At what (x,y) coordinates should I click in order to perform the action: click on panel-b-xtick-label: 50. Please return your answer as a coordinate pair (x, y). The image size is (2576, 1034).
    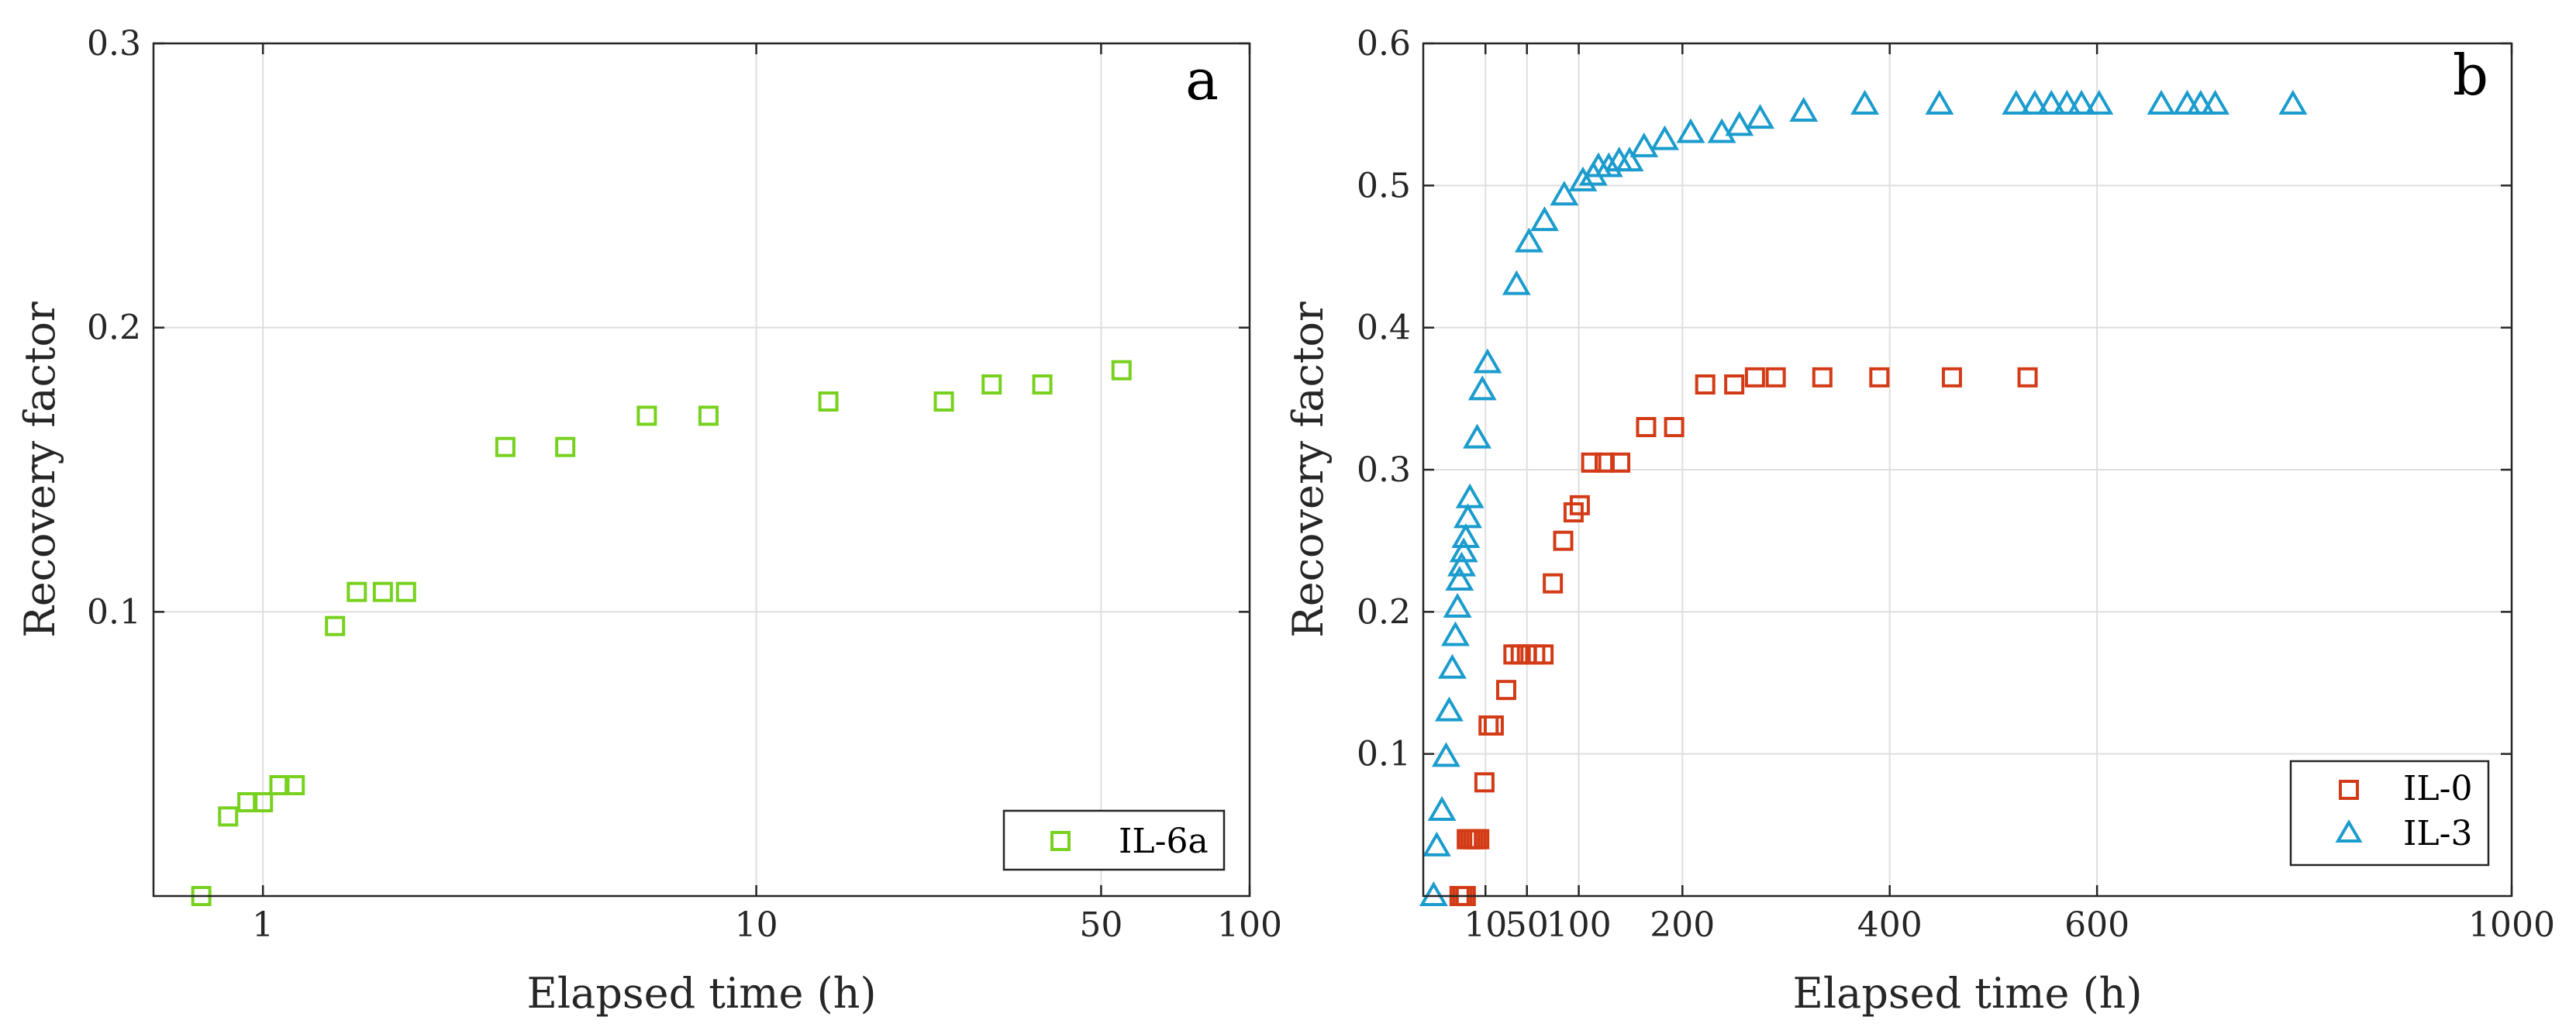
    Looking at the image, I should click on (1527, 925).